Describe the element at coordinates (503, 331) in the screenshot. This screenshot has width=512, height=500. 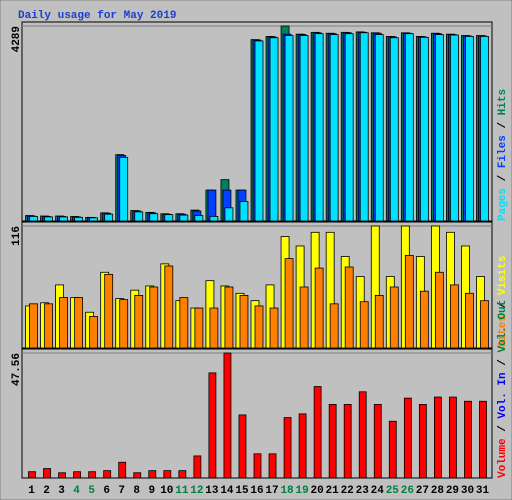
I see `legend-entry: Sites` at that location.